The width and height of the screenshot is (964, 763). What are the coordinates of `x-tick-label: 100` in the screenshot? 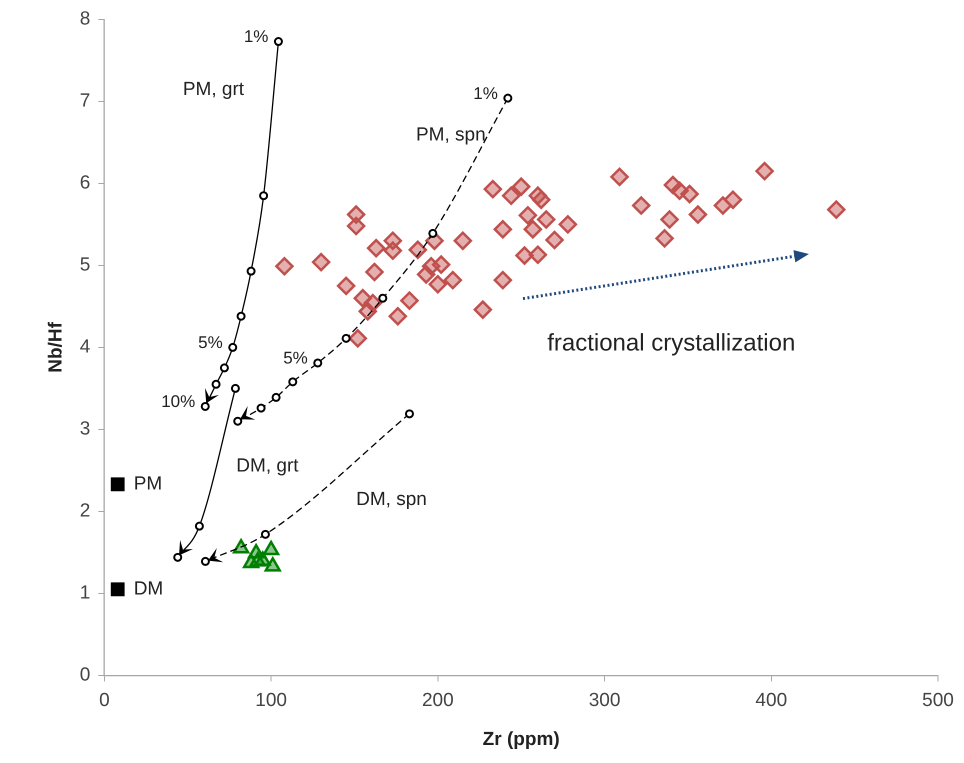 It's located at (271, 701).